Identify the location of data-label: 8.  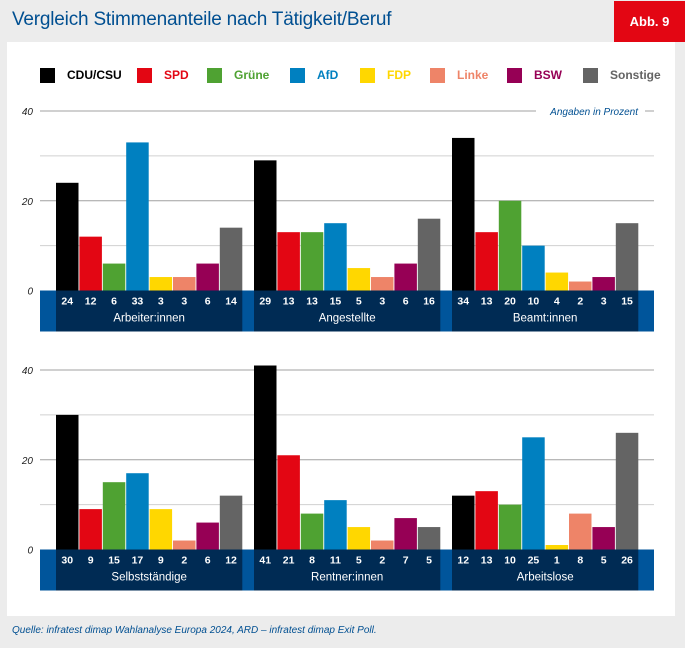
(312, 561).